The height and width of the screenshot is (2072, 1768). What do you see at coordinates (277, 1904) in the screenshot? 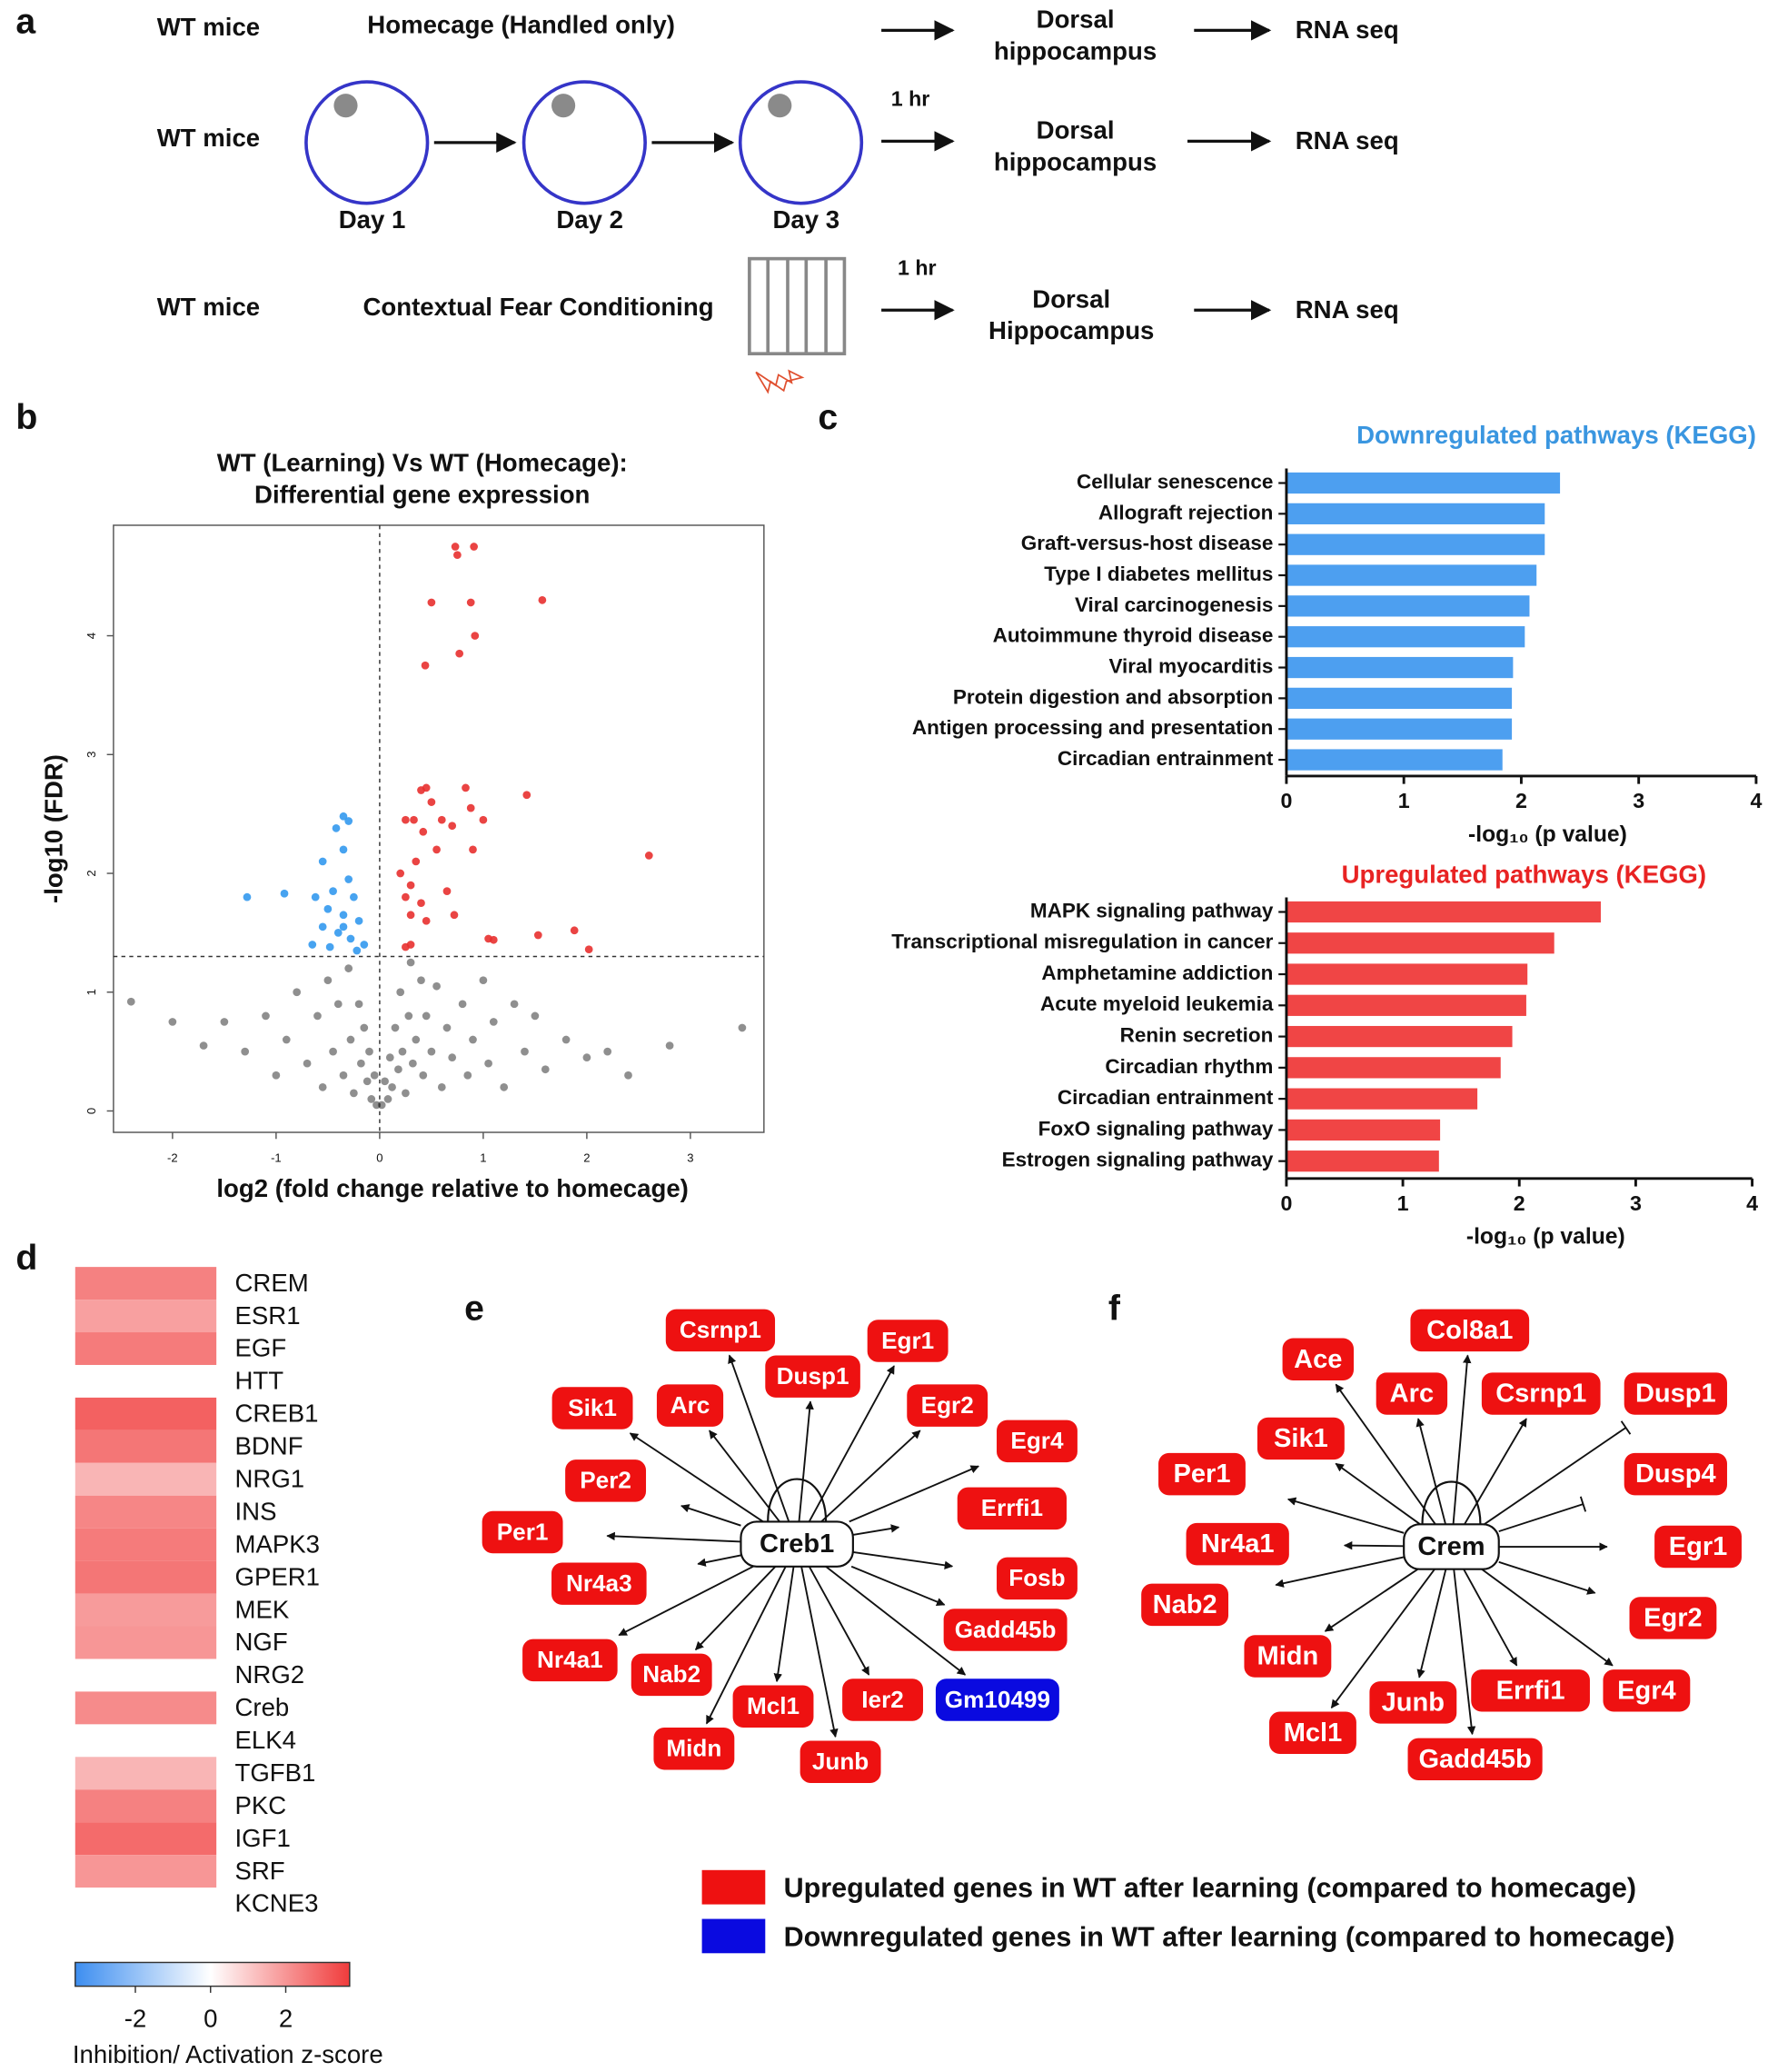
I see `row-label: KCNE3` at bounding box center [277, 1904].